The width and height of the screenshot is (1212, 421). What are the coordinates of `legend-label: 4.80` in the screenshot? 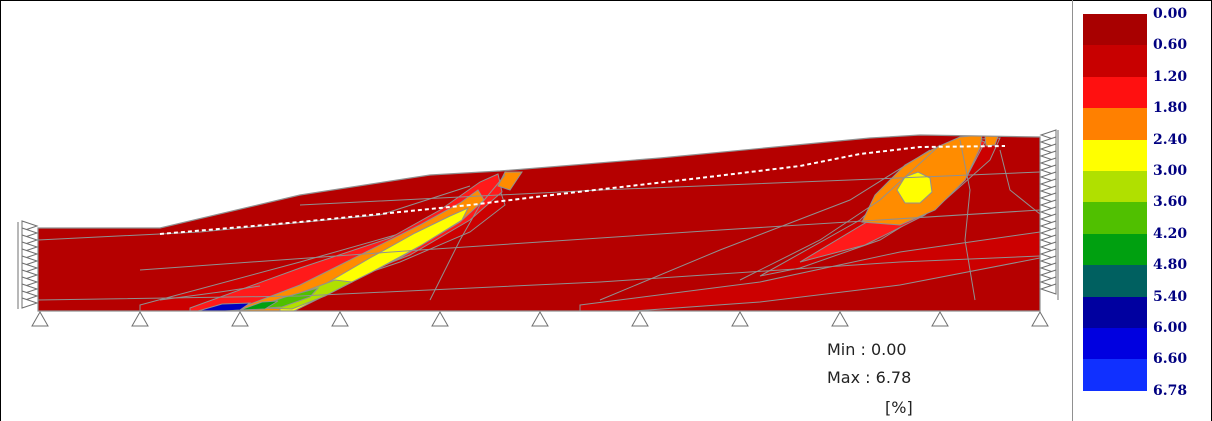 It's located at (1170, 265).